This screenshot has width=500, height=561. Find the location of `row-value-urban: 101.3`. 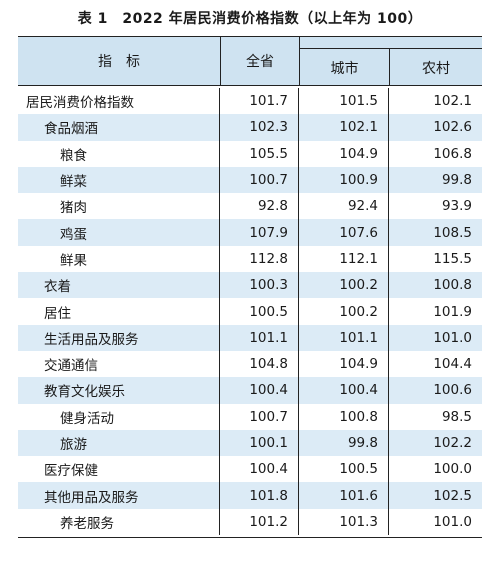

row-value-urban: 101.3 is located at coordinates (344, 522).